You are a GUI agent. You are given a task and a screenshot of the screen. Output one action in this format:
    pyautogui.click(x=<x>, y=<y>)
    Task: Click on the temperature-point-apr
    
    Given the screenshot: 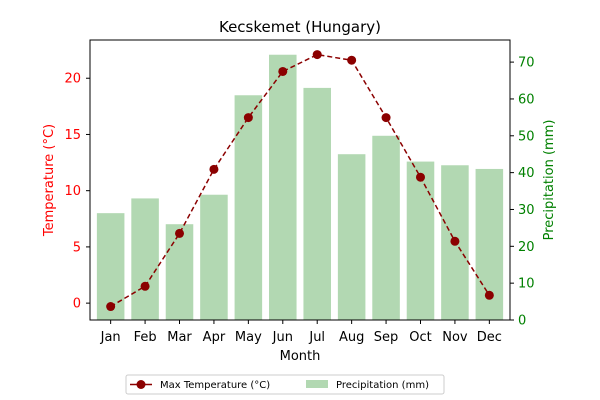 What is the action you would take?
    pyautogui.click(x=214, y=169)
    